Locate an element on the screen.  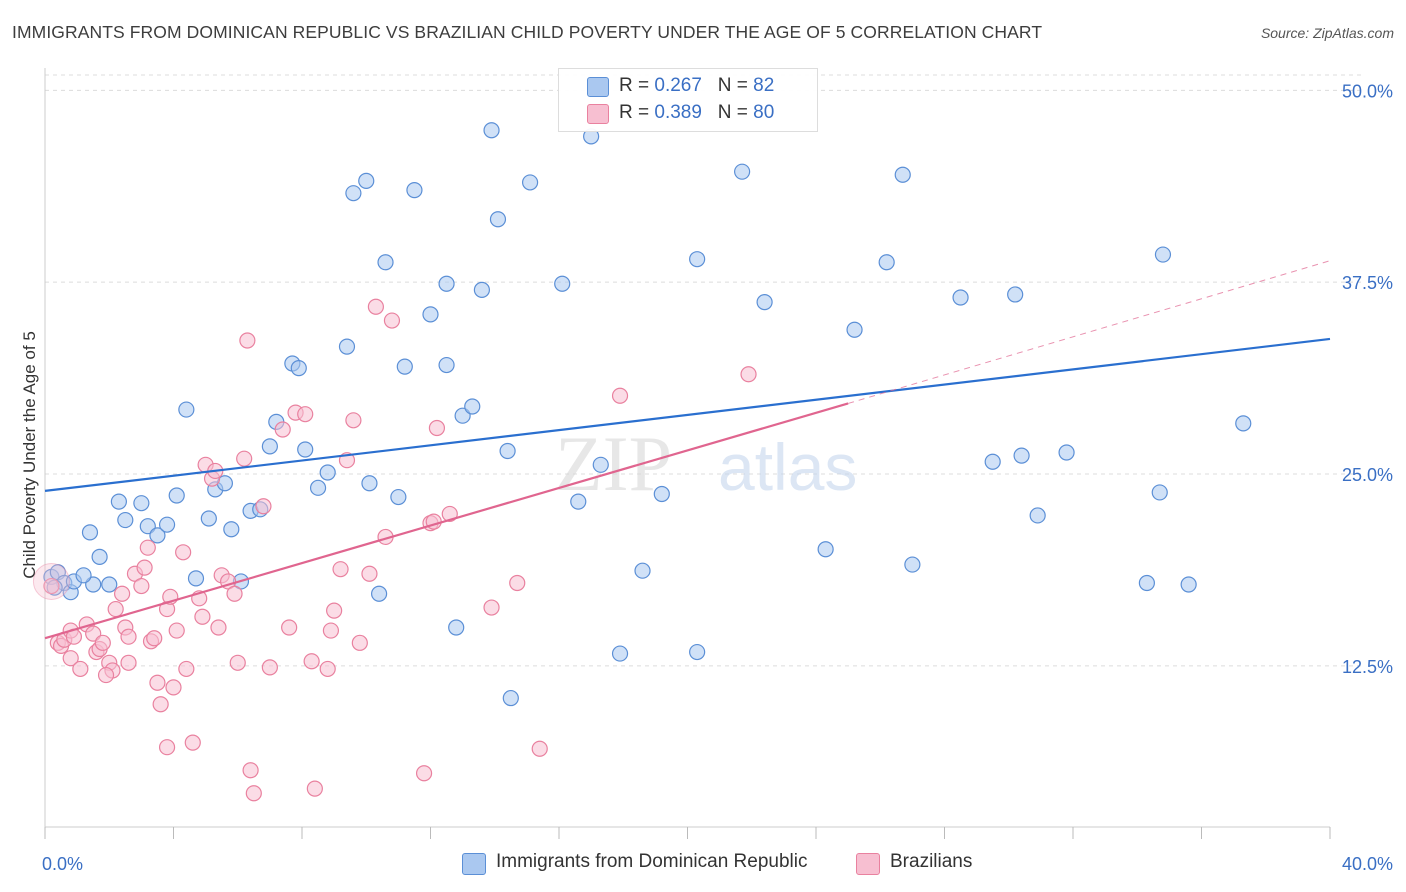
y-tick-label: 12.5% is located at coordinates (1367, 667).